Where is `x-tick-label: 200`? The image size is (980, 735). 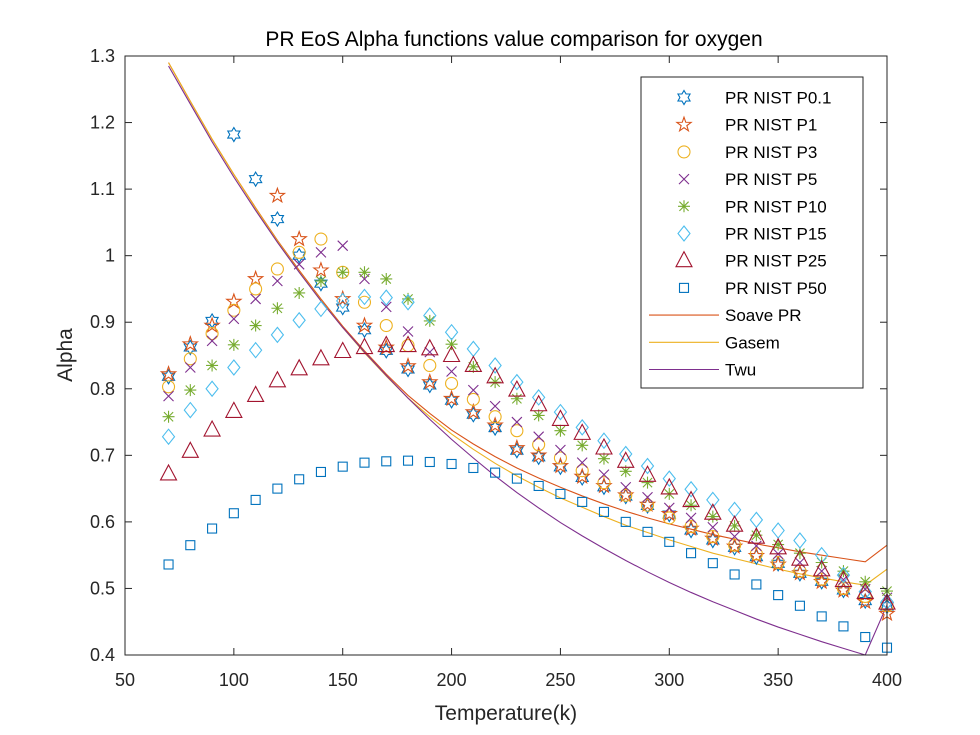
x-tick-label: 200 is located at coordinates (452, 680).